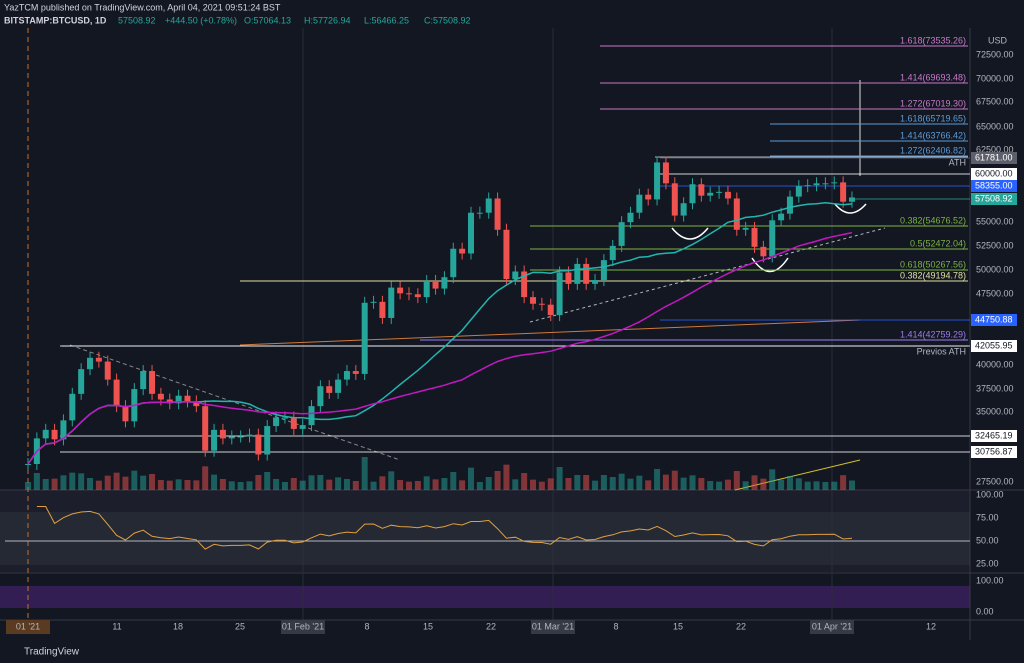 This screenshot has height=663, width=1024. What do you see at coordinates (933, 118) in the screenshot?
I see `fib-label: 1.618(65719.65)` at bounding box center [933, 118].